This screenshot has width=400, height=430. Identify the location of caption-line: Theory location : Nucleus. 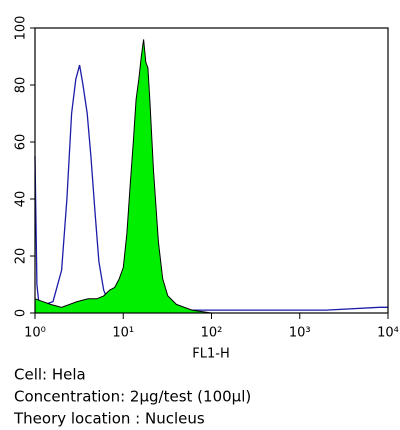
(109, 419).